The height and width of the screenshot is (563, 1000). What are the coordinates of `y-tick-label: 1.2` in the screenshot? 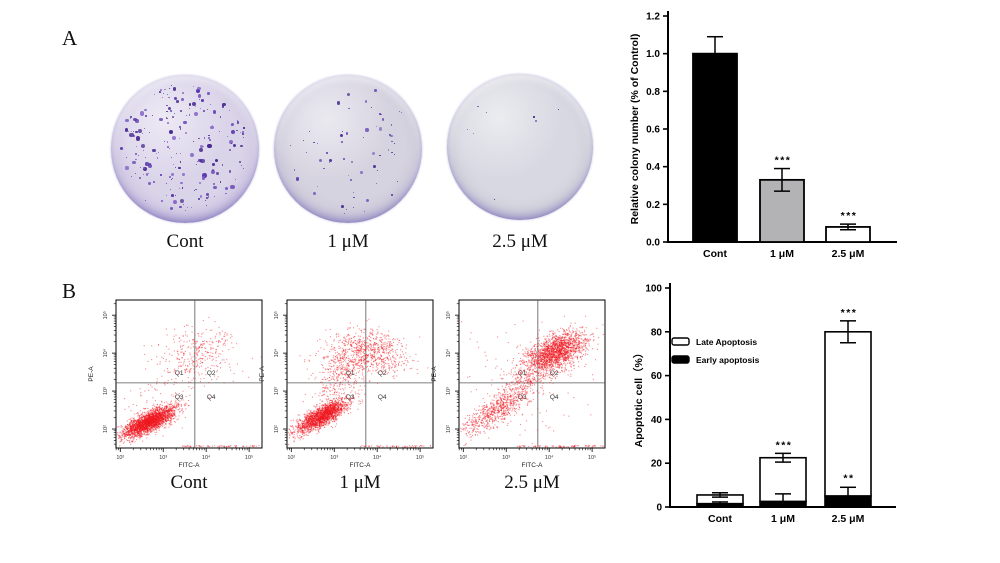 It's located at (653, 17).